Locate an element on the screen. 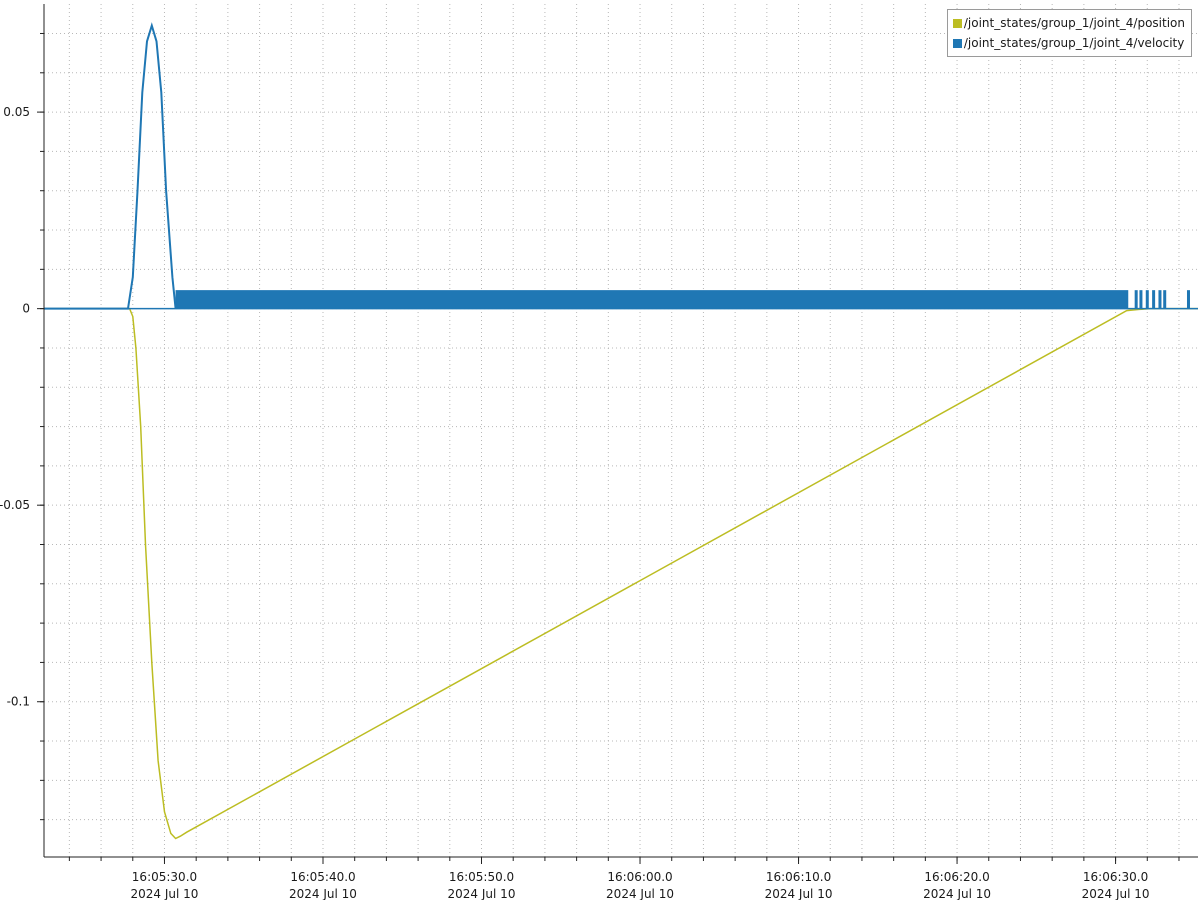 The height and width of the screenshot is (900, 1200). x-tick-label-time: 16:06:00.0 is located at coordinates (639, 877).